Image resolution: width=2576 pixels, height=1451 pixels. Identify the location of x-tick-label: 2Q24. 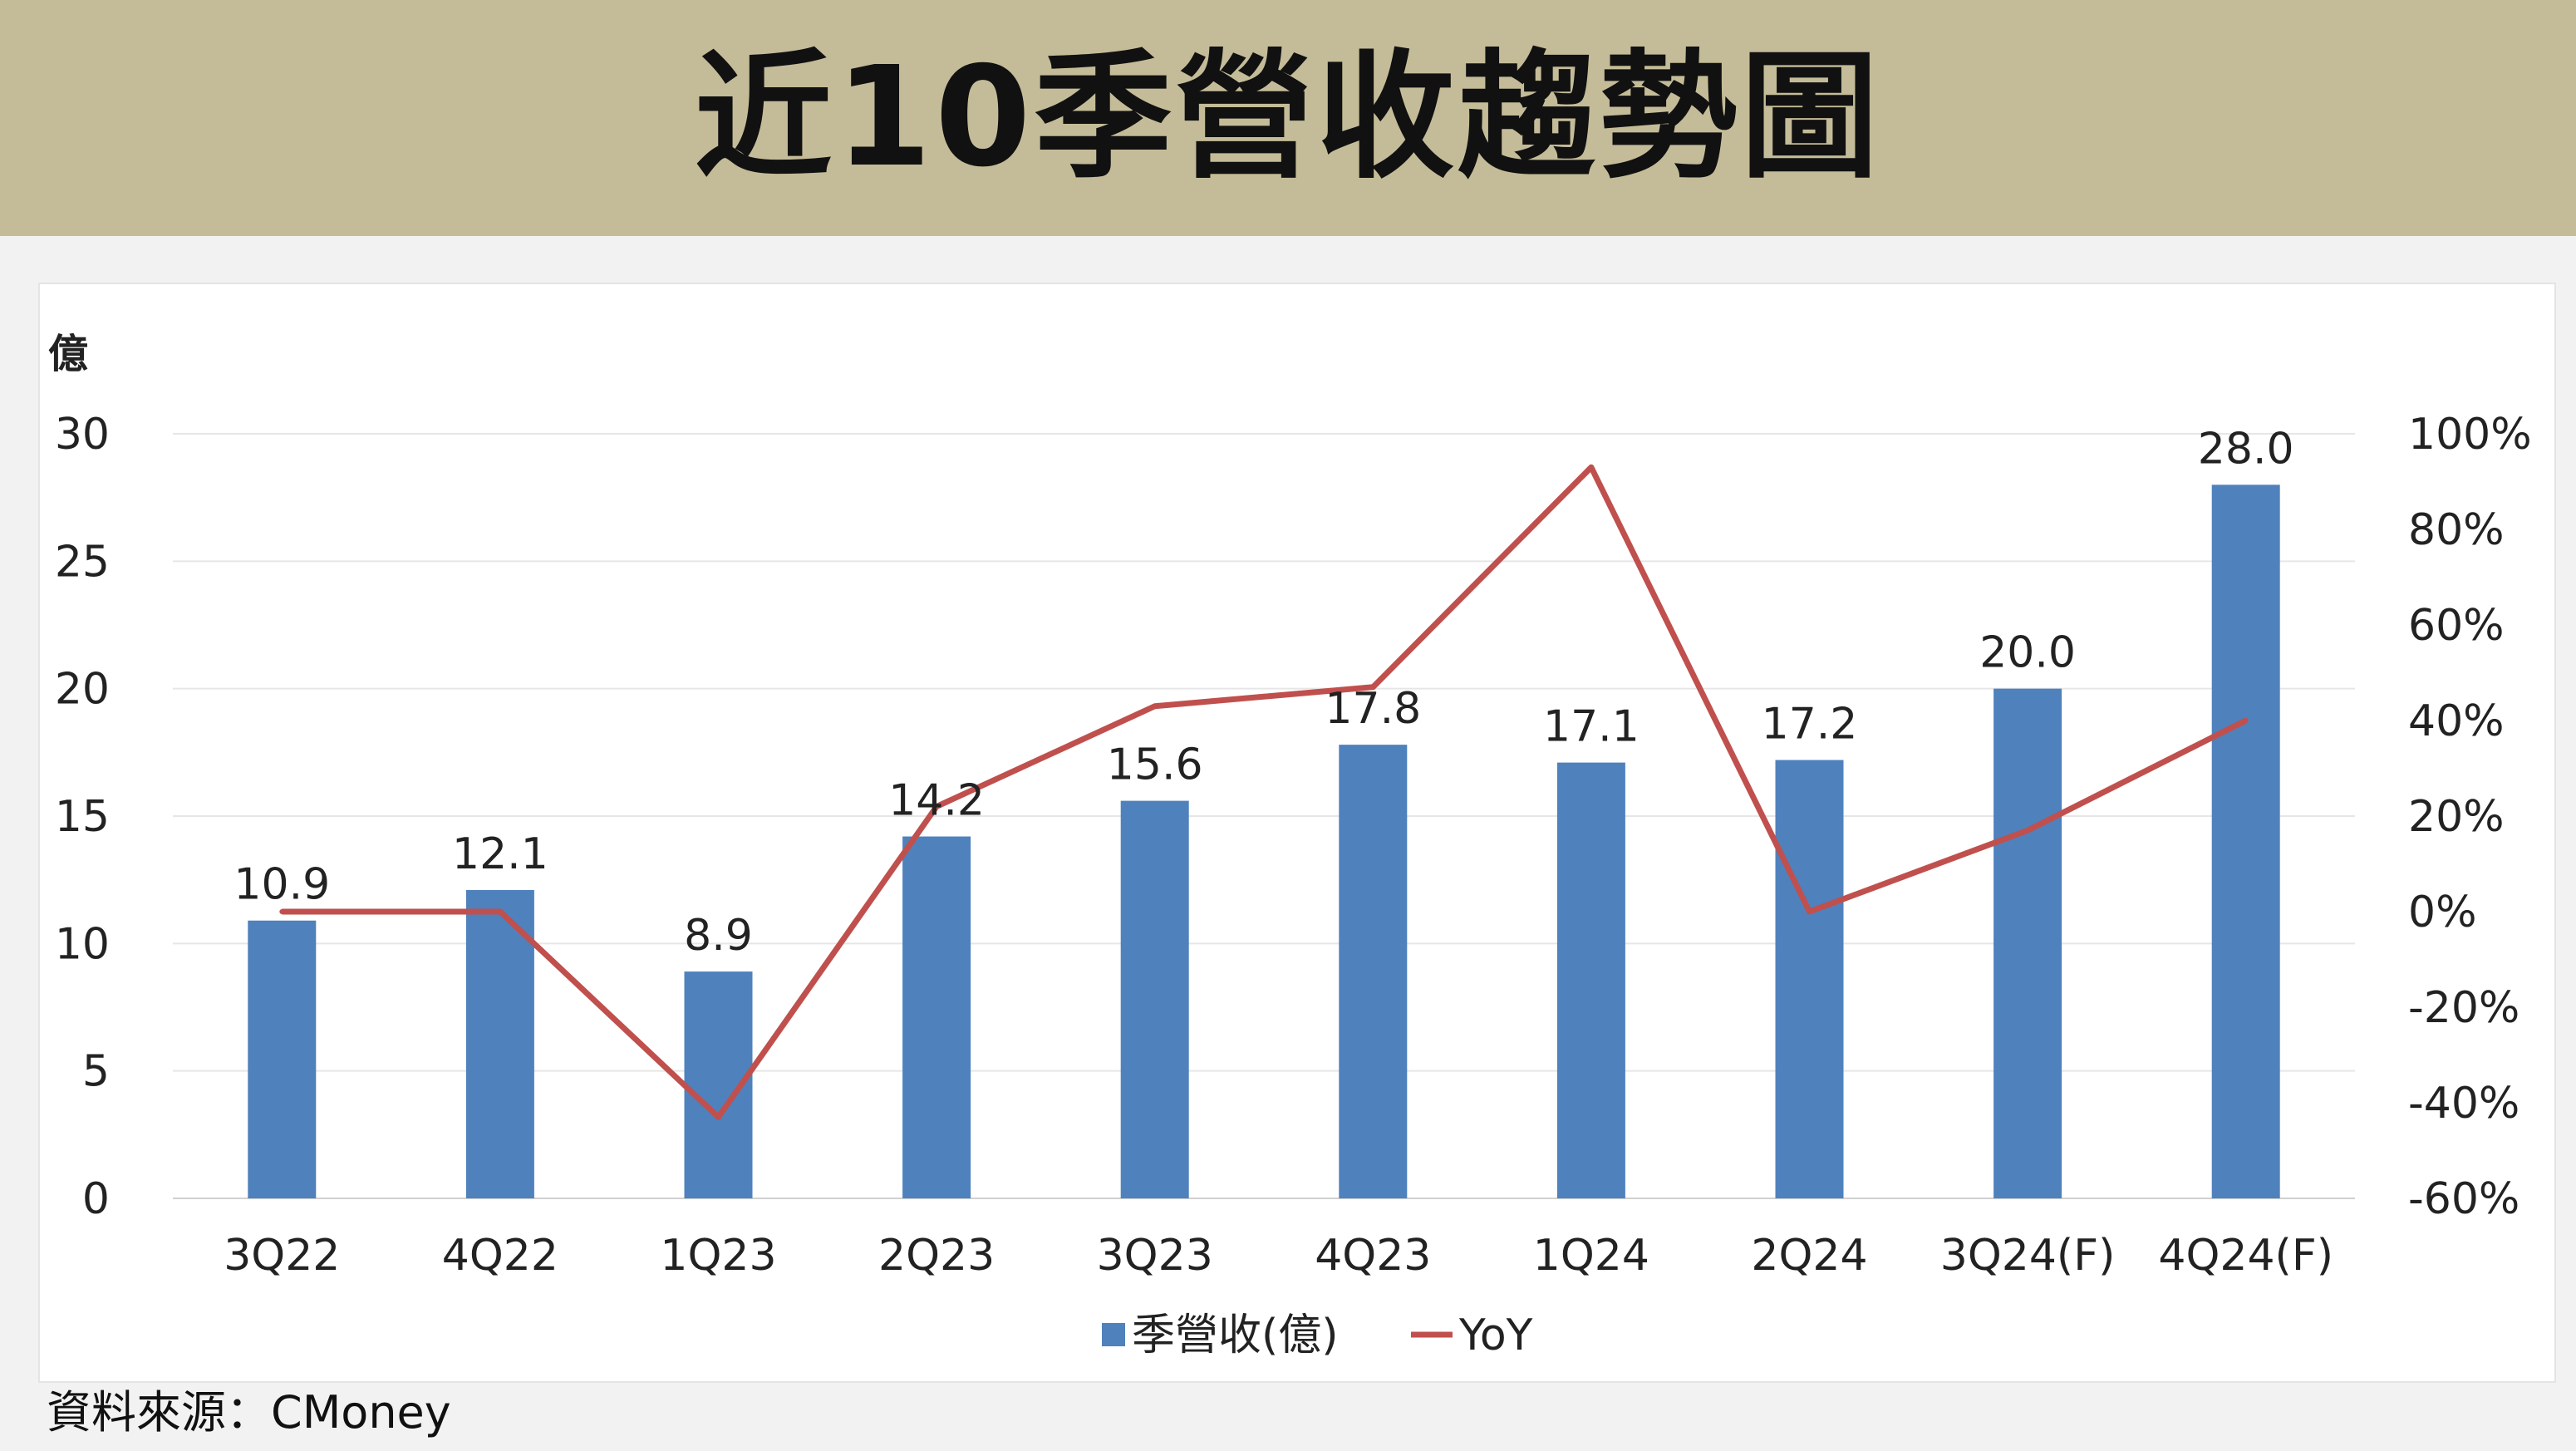
(1809, 1256).